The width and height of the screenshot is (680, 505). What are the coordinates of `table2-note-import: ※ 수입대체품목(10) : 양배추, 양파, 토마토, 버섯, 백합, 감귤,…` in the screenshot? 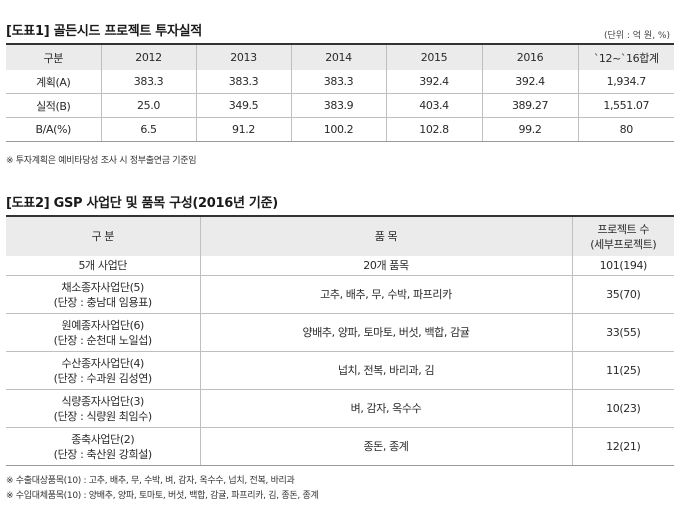 It's located at (162, 496).